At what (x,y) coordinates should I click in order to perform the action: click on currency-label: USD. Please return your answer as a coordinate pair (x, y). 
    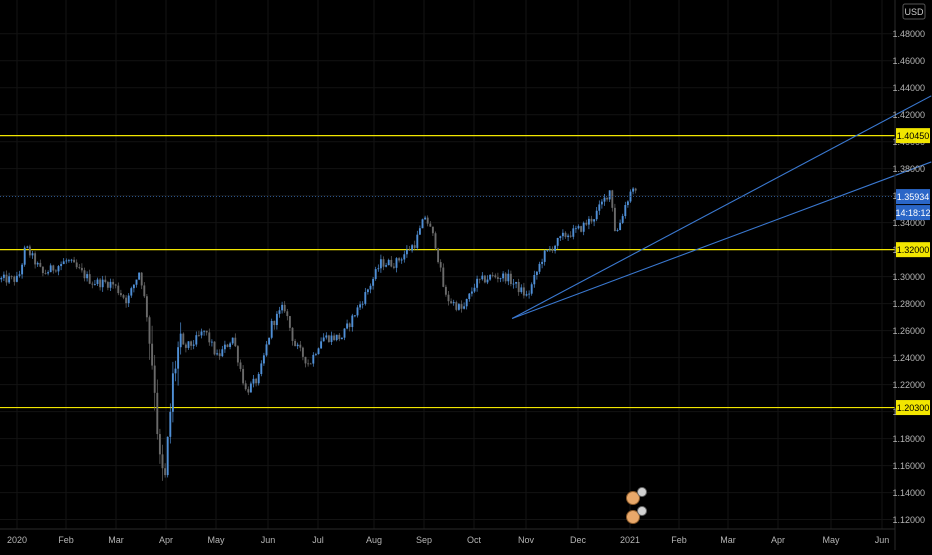
    Looking at the image, I should click on (914, 12).